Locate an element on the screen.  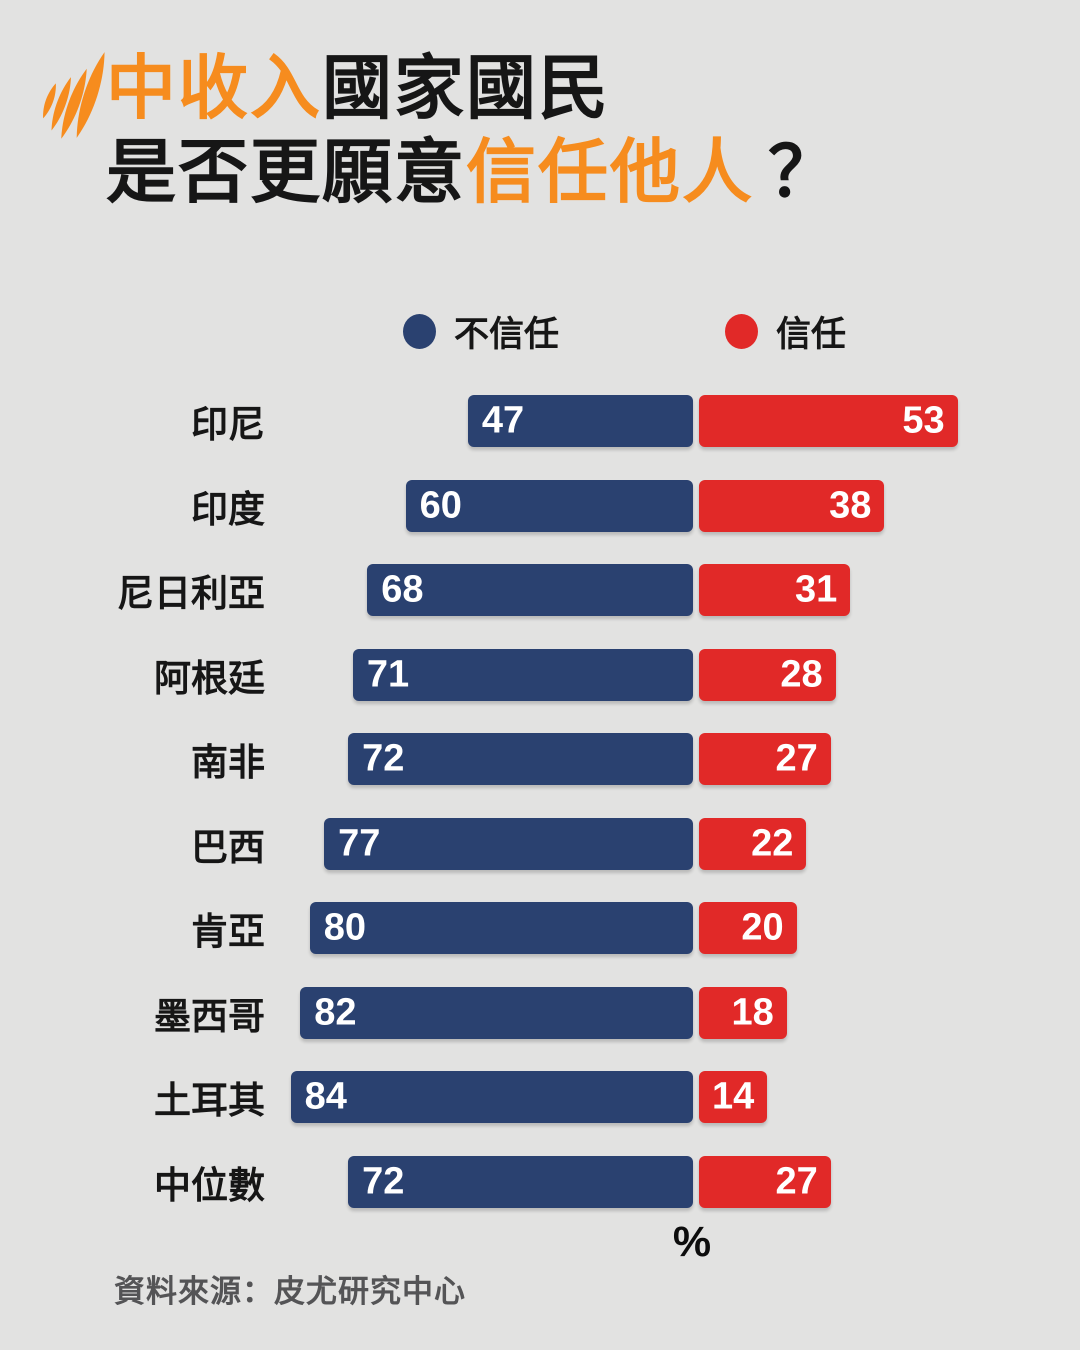
category-label: 肯亞 is located at coordinates (228, 931).